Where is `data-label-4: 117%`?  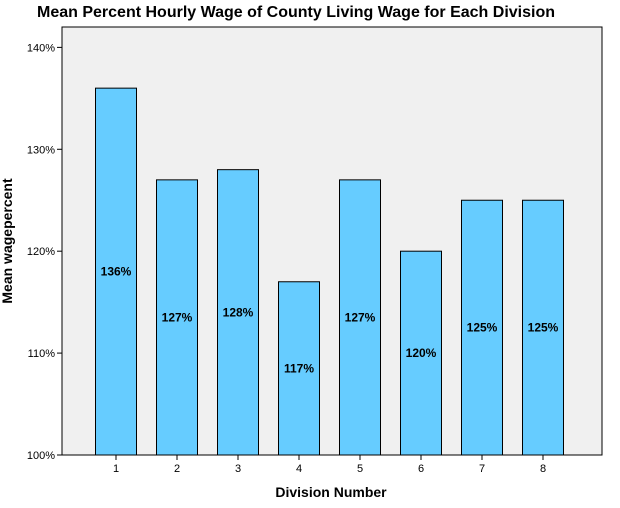 data-label-4: 117% is located at coordinates (299, 368).